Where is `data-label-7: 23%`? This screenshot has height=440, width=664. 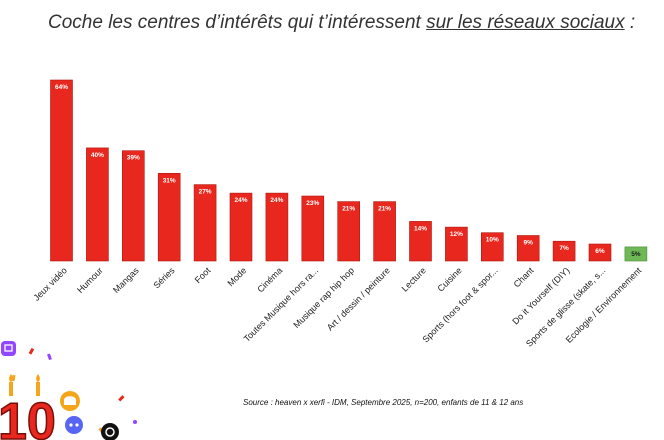
data-label-7: 23% is located at coordinates (312, 203).